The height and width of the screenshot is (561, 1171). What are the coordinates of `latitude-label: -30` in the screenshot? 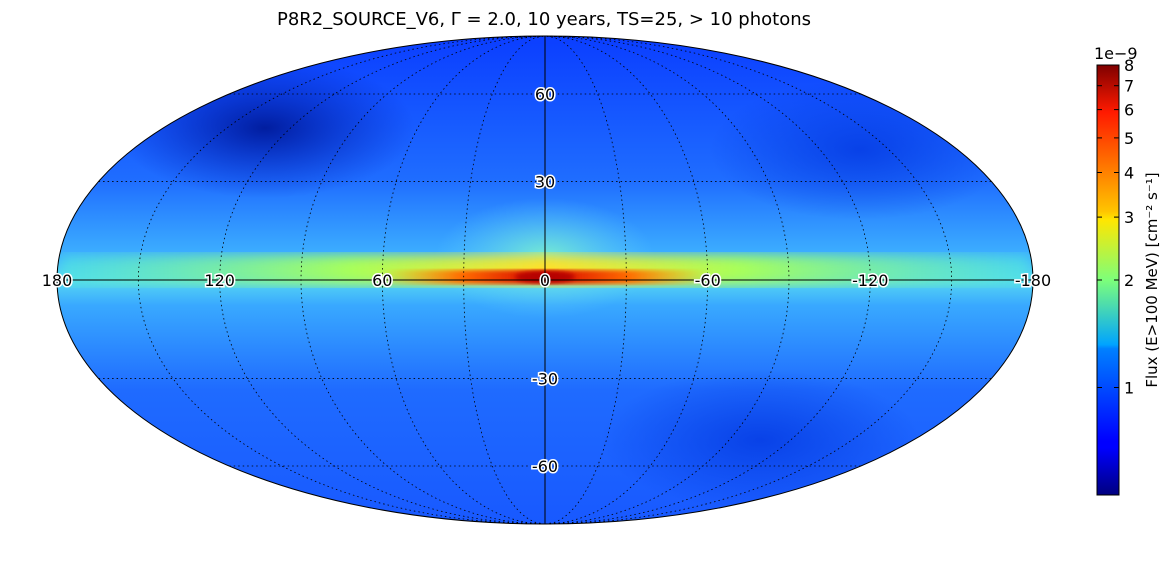 It's located at (545, 379).